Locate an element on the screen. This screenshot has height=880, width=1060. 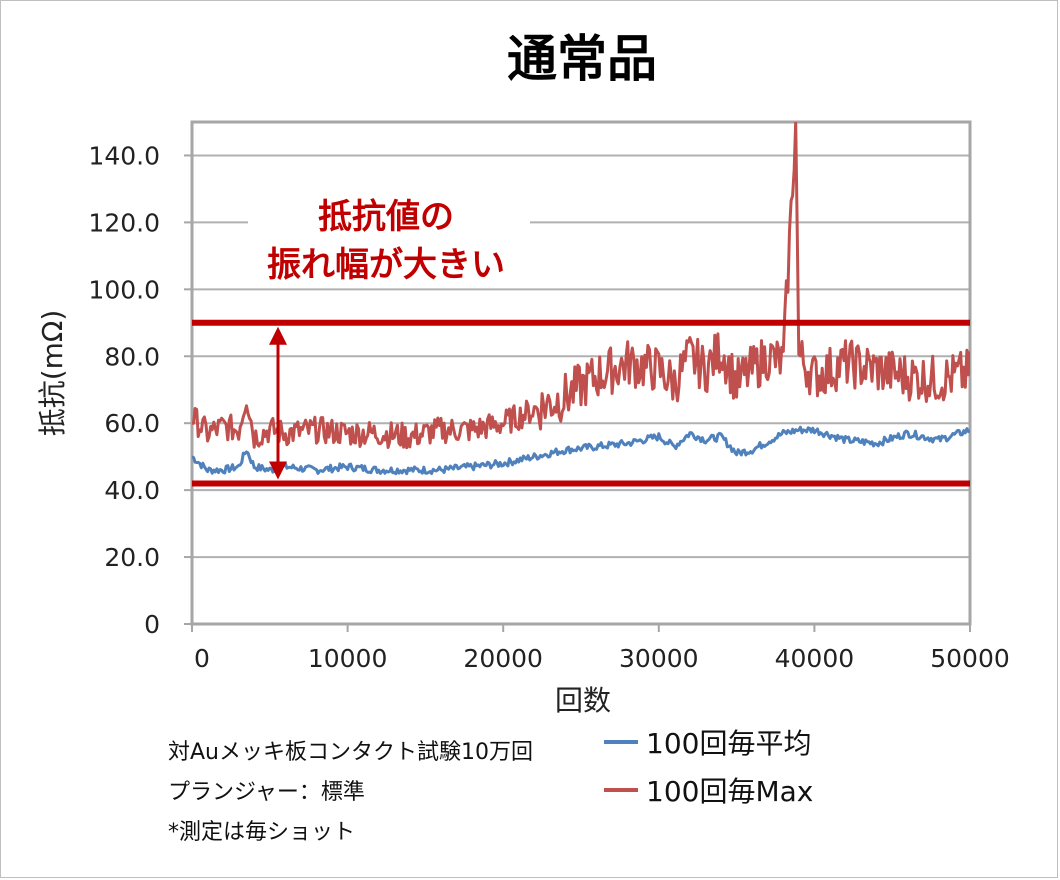
legend-item-average: 100回毎平均 is located at coordinates (707, 742).